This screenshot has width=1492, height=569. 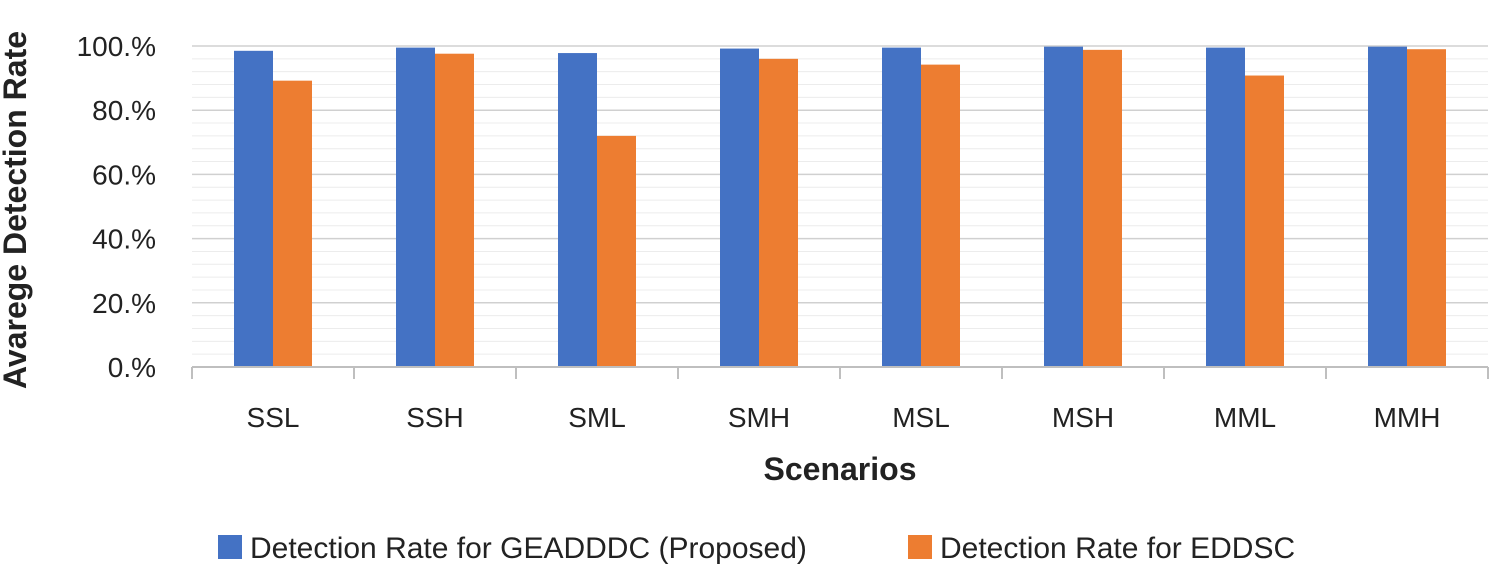 I want to click on y-tick-label: 80.%, so click(x=124, y=110).